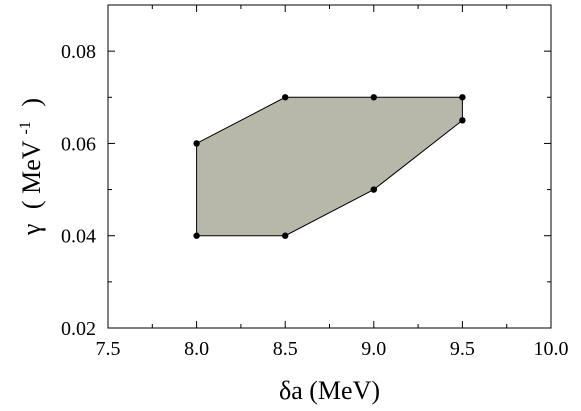 The height and width of the screenshot is (411, 581). I want to click on x-axis-label: δa (MeV), so click(329, 390).